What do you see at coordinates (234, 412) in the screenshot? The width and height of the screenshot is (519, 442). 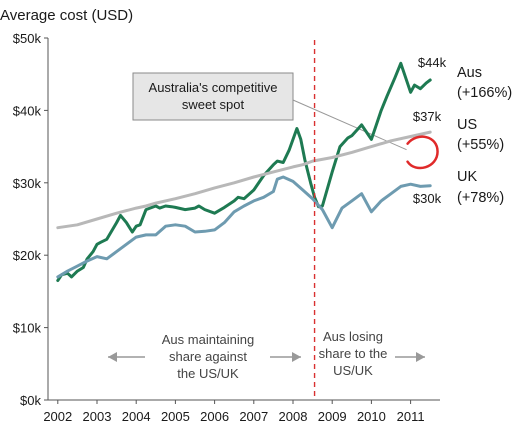 I see `x-tick-labels: 2002 2003 2004 2005 2006 2007 2008 2009 2010 2011` at bounding box center [234, 412].